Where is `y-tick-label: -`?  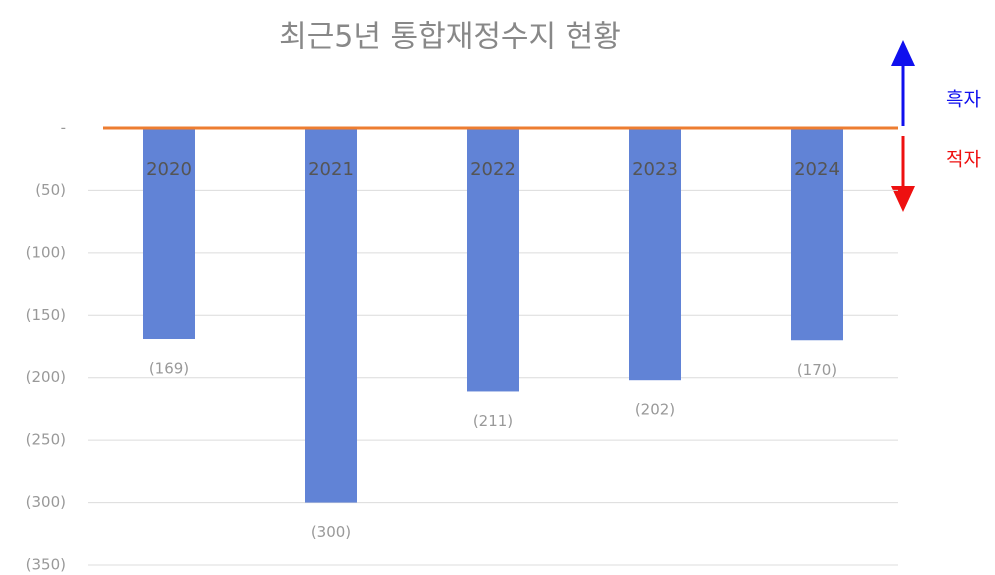 y-tick-label: - is located at coordinates (63, 128).